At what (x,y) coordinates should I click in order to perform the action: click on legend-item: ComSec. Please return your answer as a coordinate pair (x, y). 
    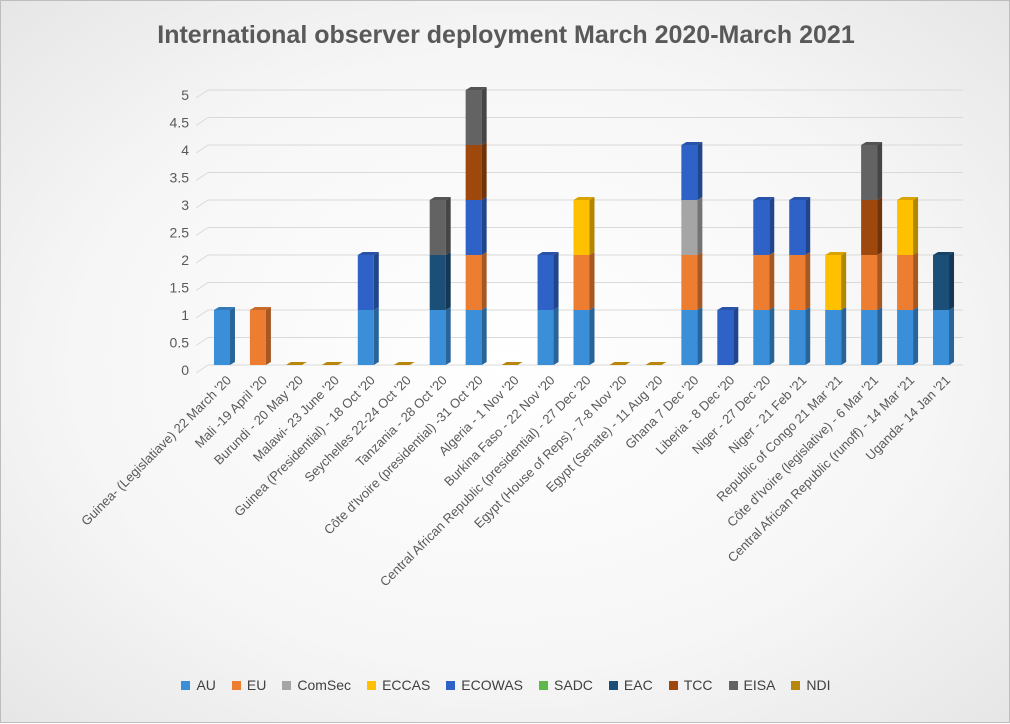
    Looking at the image, I should click on (316, 685).